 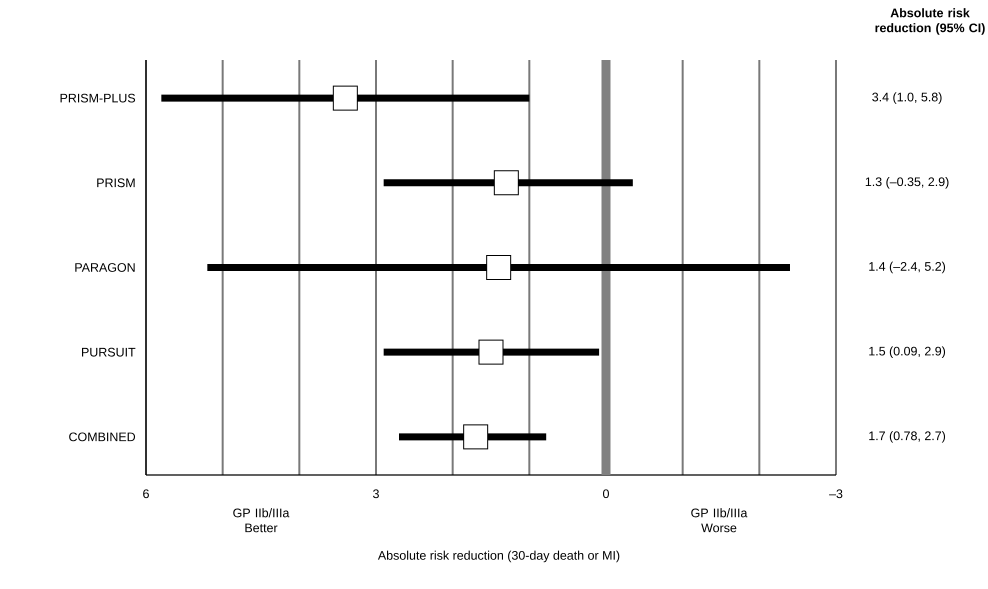 What do you see at coordinates (109, 352) in the screenshot?
I see `y-tick-label: PURSUIT` at bounding box center [109, 352].